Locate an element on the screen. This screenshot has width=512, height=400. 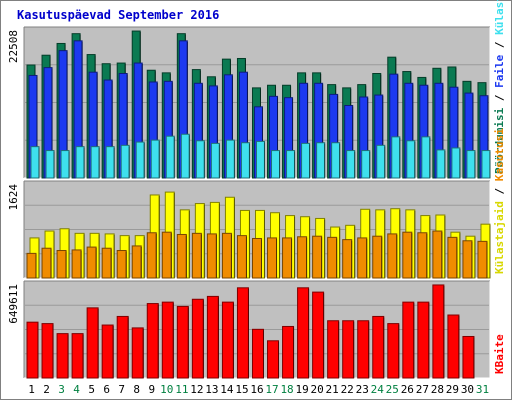
x-tick-label: 28 is located at coordinates (437, 389).